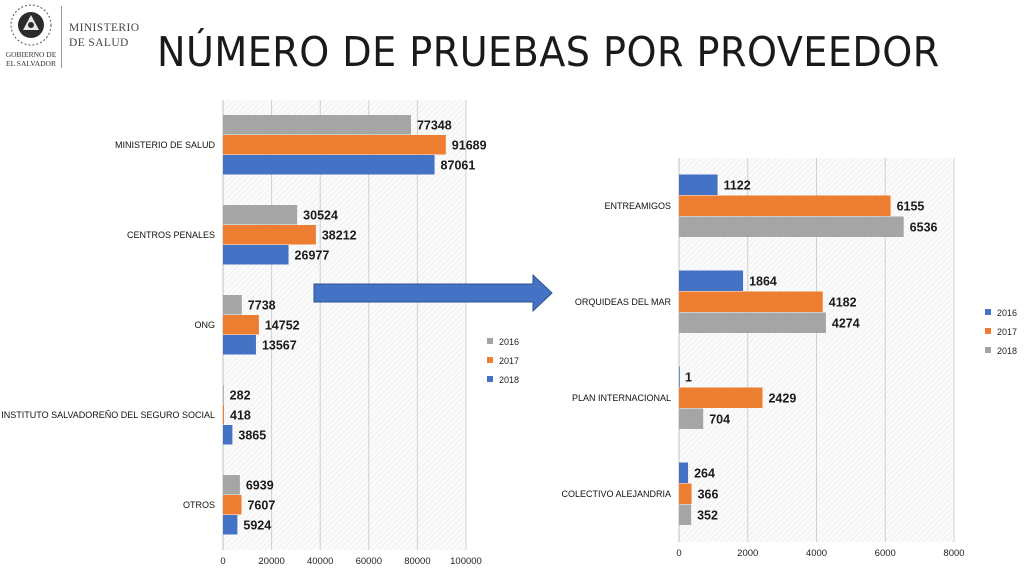  Describe the element at coordinates (222, 561) in the screenshot. I see `left-tick-label: 0` at that location.